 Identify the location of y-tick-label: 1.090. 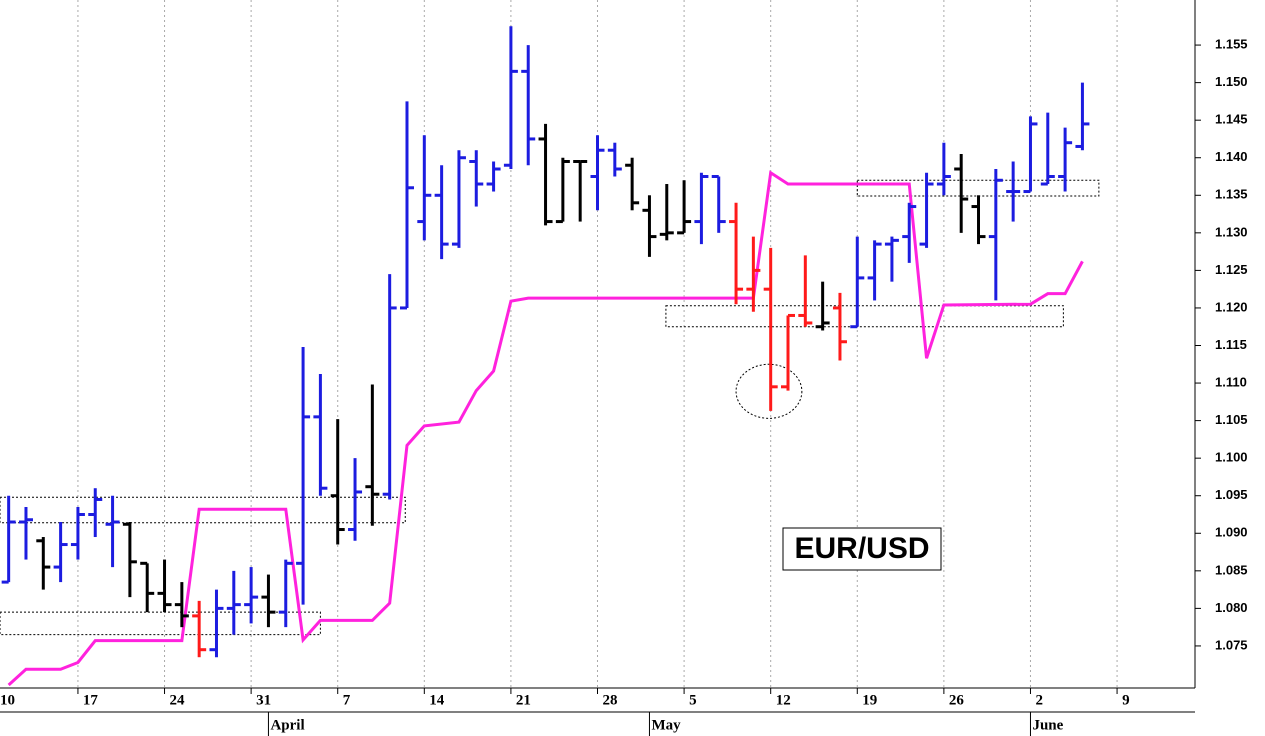
(1231, 532).